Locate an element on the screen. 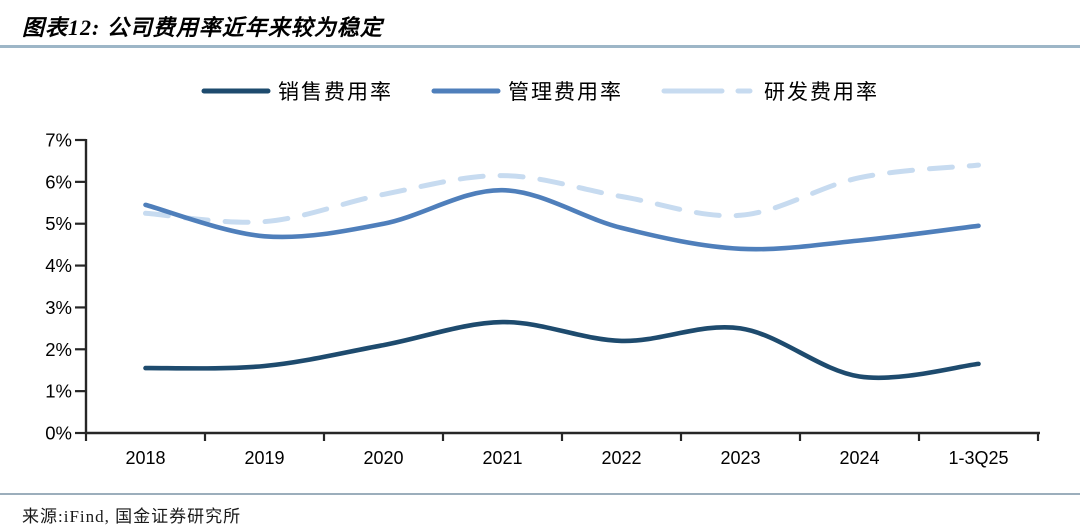  rnd-dashed-line-swatch-icon is located at coordinates (709, 91).